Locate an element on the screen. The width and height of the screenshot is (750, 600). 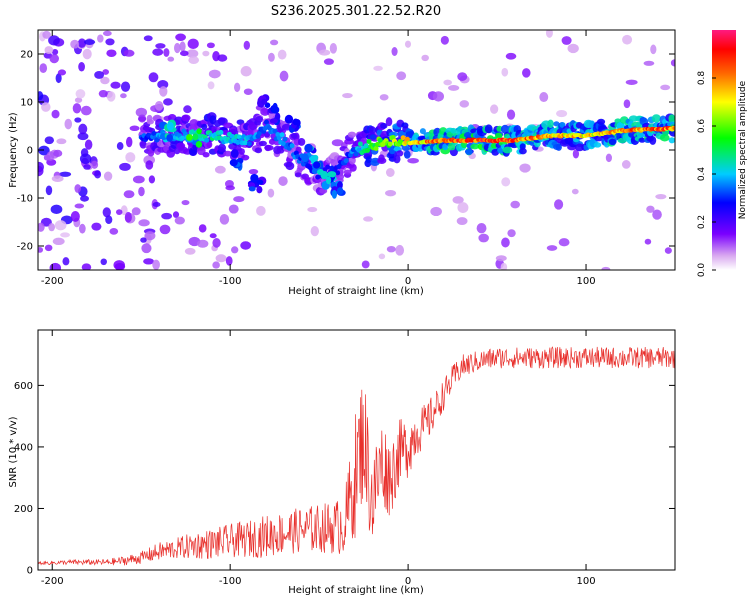
snr-y-tick-label: 200 is located at coordinates (23, 509).